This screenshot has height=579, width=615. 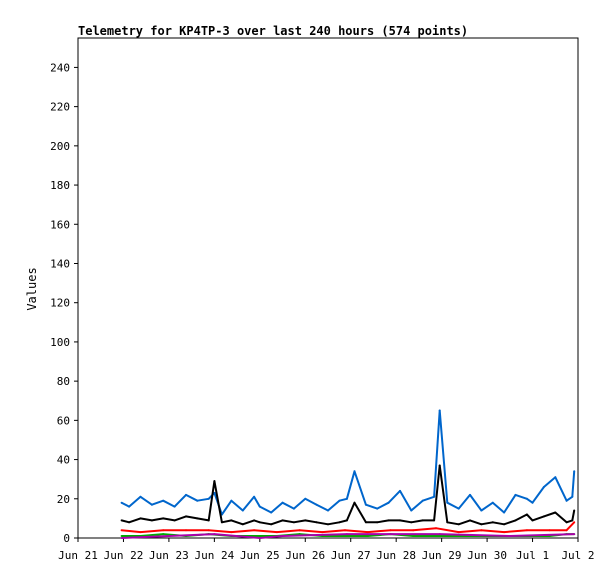 What do you see at coordinates (60, 185) in the screenshot?
I see `y-tick-label: 180` at bounding box center [60, 185].